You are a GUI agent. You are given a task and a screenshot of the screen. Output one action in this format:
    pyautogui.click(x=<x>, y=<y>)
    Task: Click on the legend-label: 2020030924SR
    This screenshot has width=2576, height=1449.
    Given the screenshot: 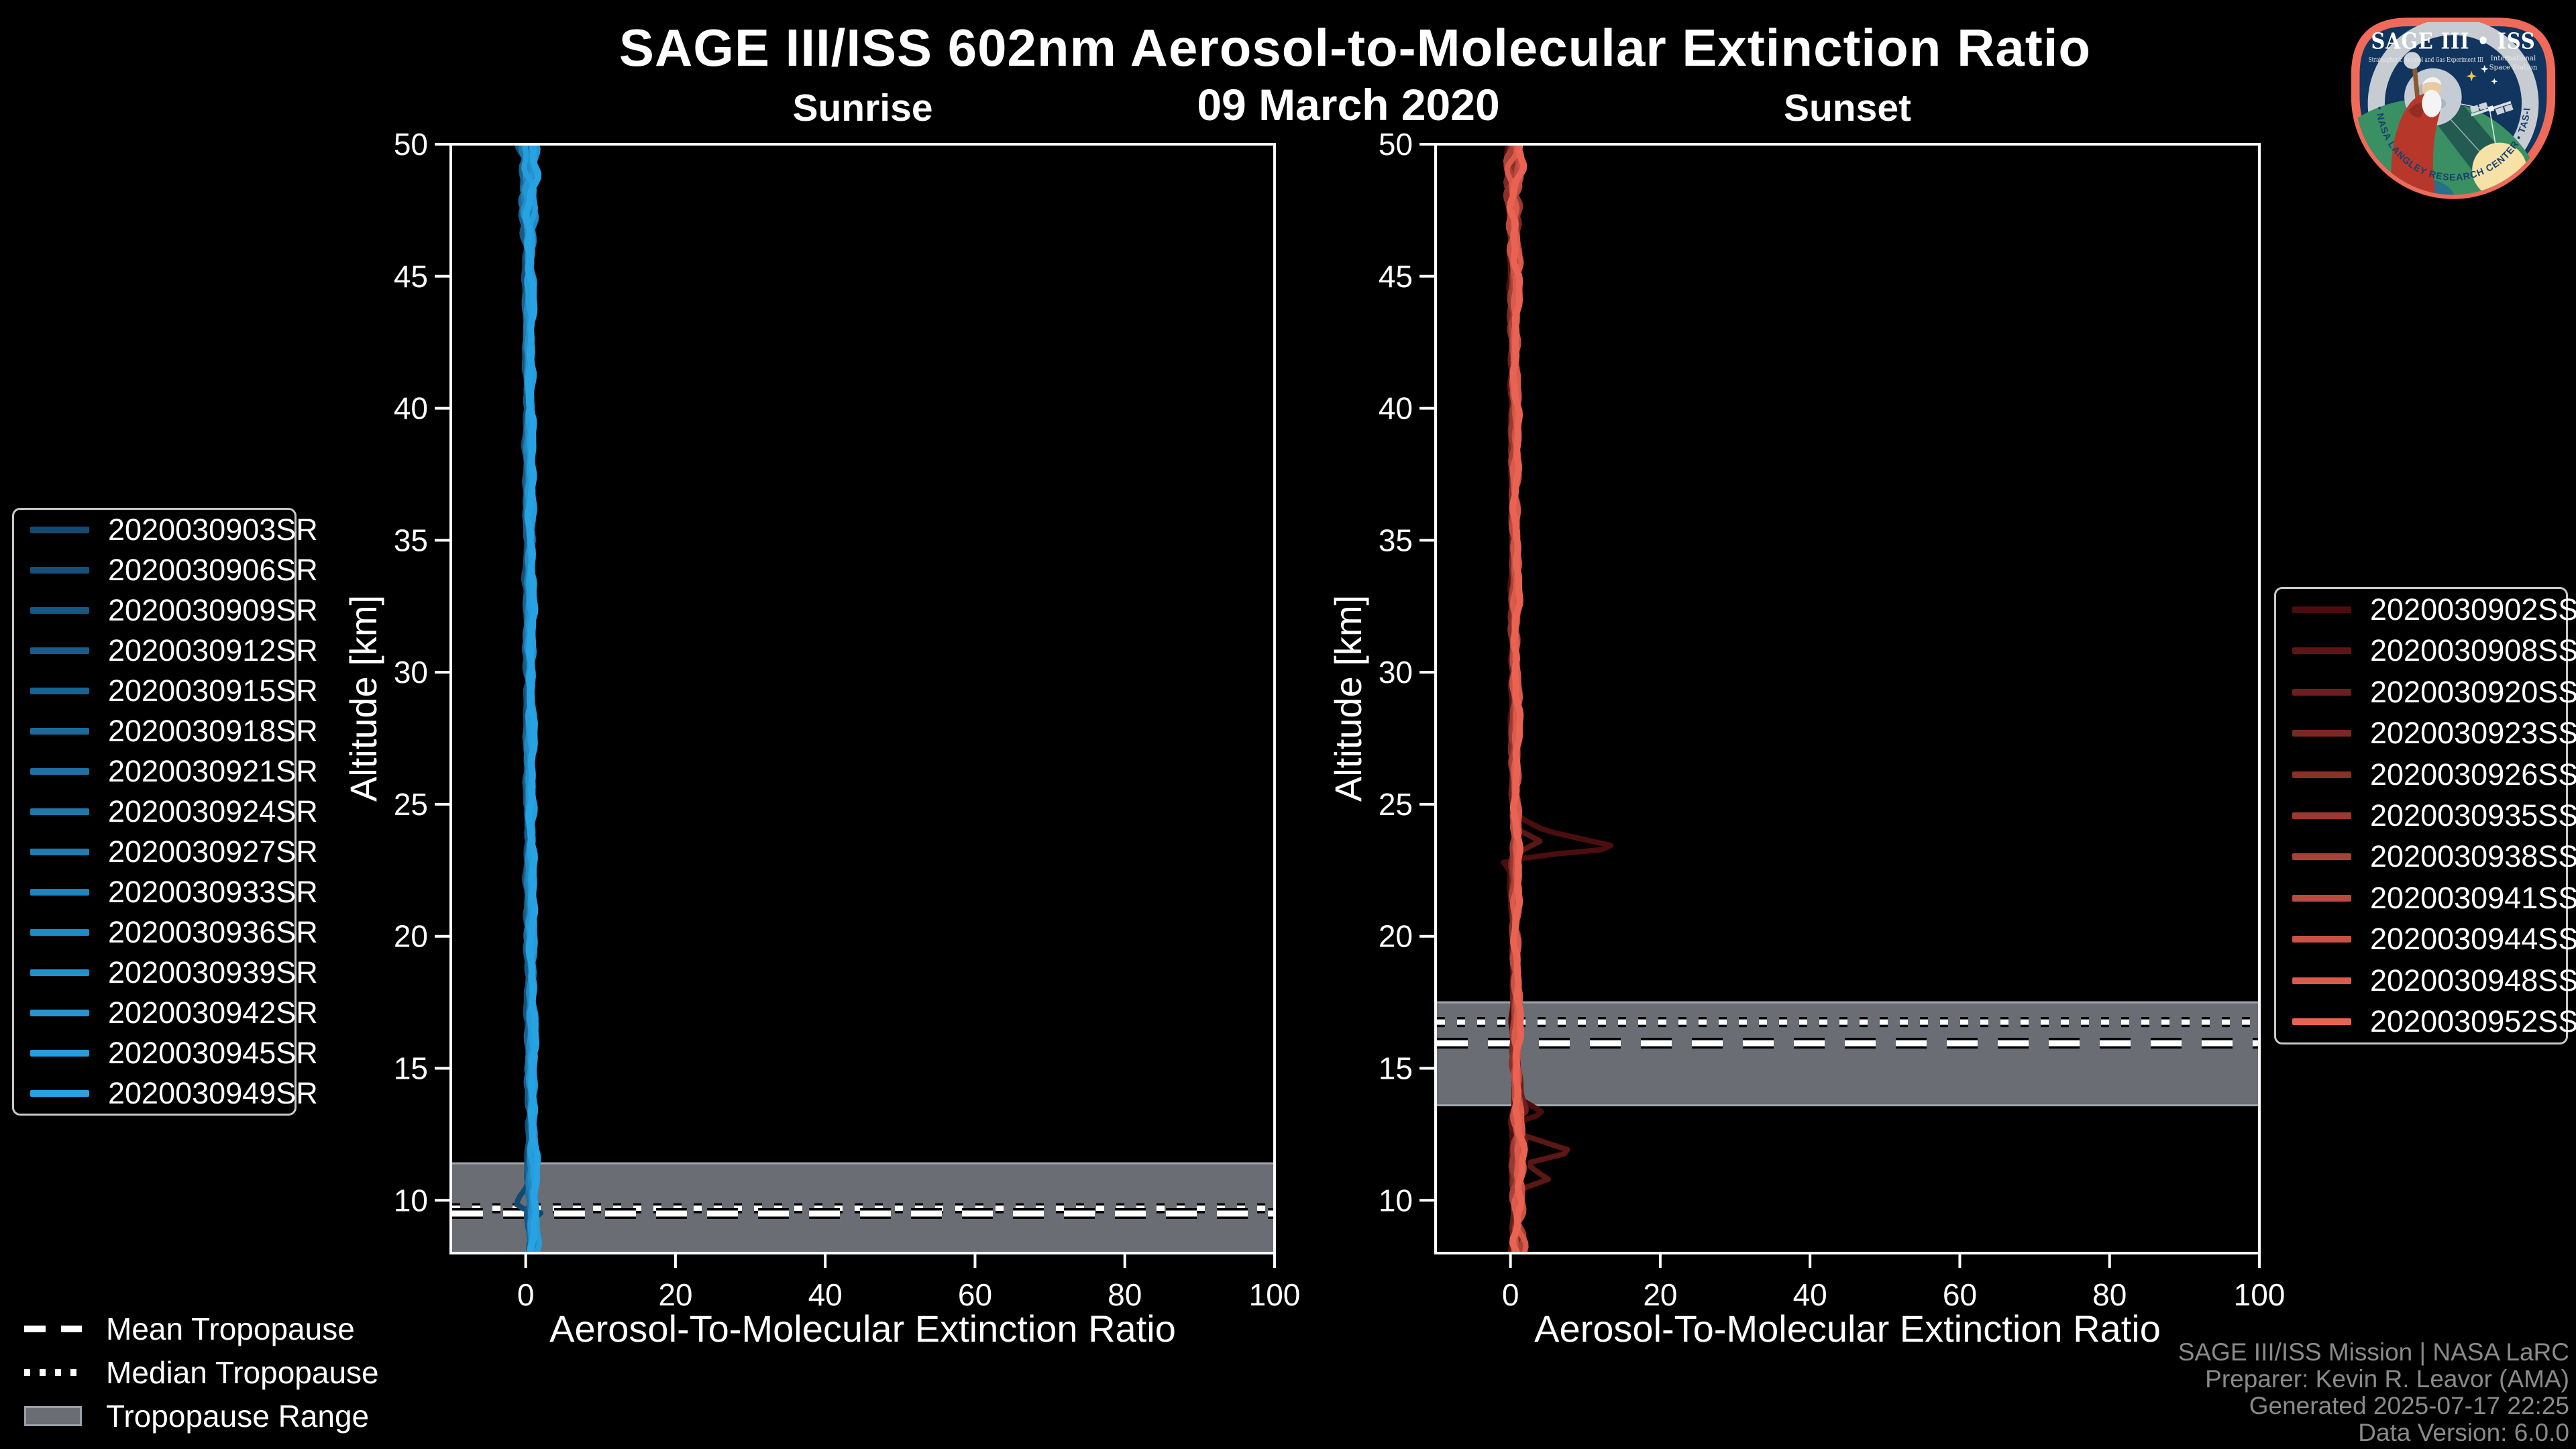 What is the action you would take?
    pyautogui.click(x=213, y=811)
    